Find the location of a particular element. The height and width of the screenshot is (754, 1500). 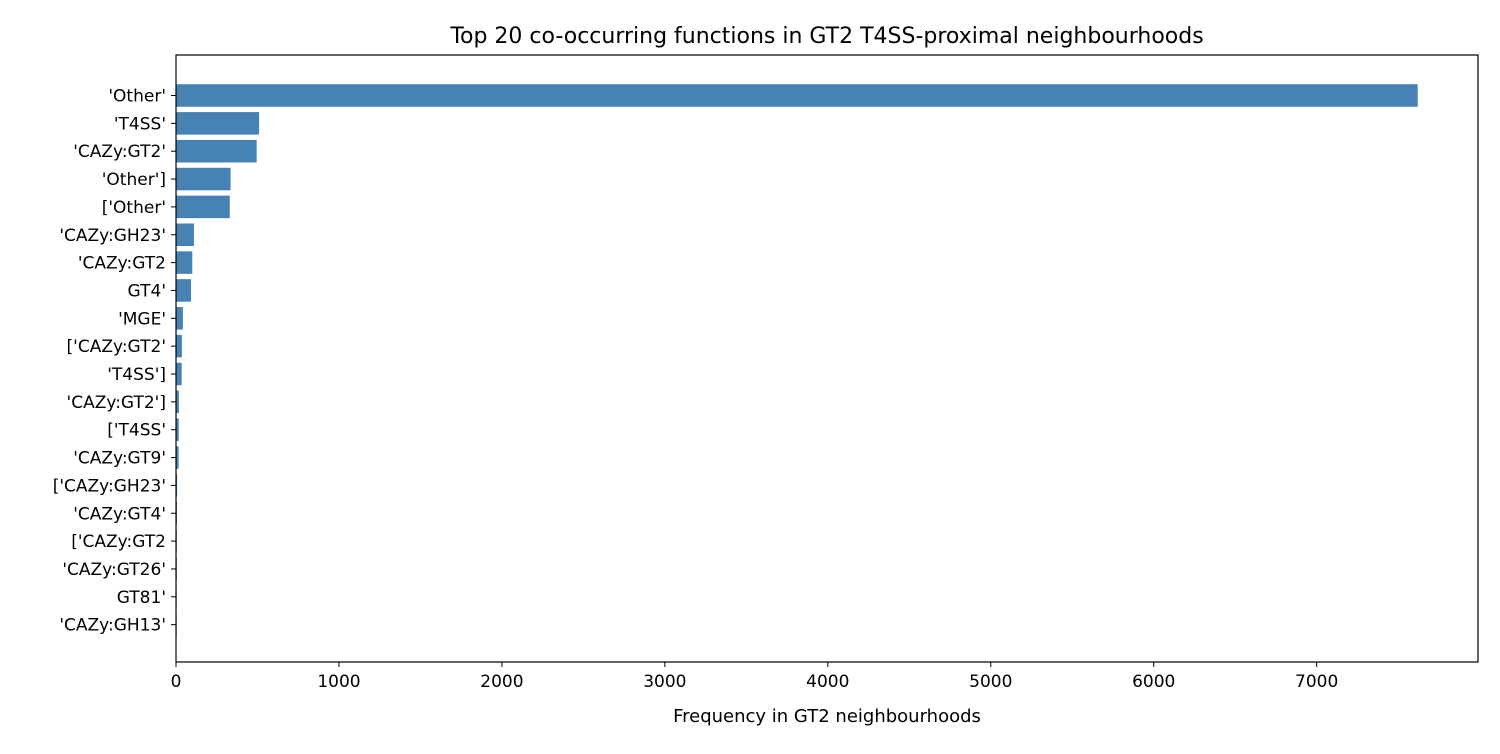

y-tick-label: 'CAZy:GT2 is located at coordinates (122, 264).